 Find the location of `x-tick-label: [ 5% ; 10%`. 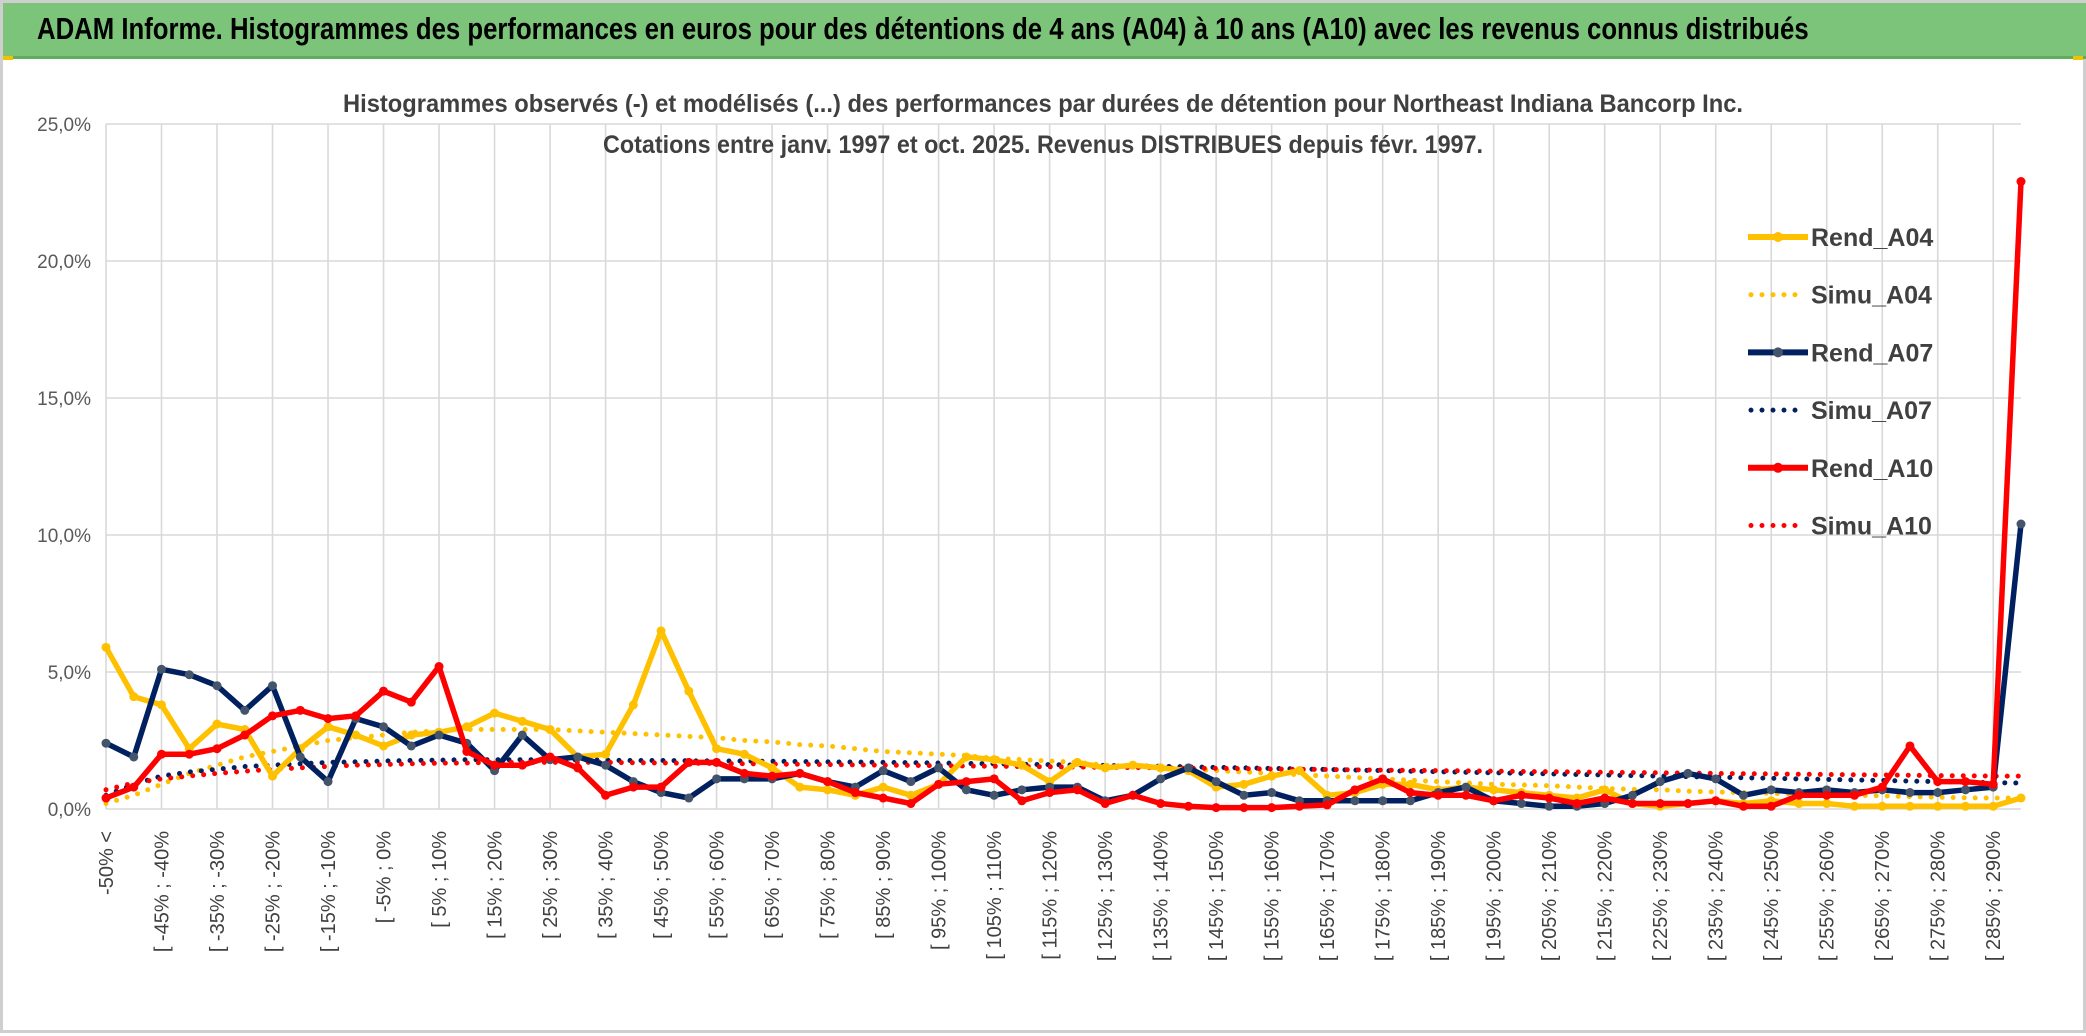

x-tick-label: [ 5% ; 10% is located at coordinates (440, 879).